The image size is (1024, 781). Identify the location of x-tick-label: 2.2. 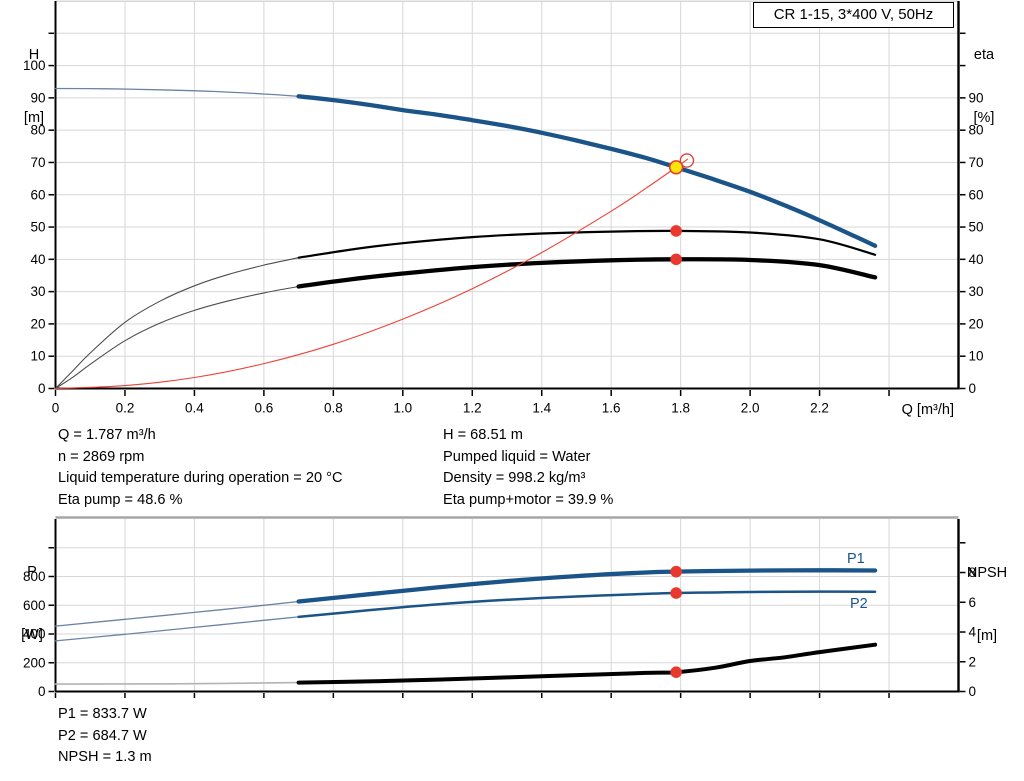
(819, 408).